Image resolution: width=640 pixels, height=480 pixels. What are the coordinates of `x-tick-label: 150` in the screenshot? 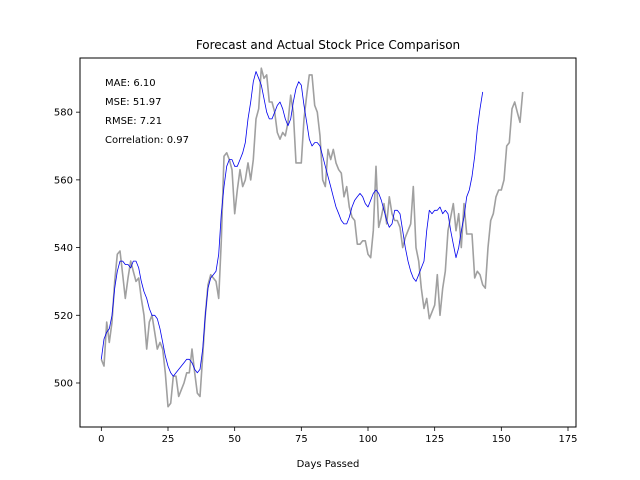 It's located at (501, 439).